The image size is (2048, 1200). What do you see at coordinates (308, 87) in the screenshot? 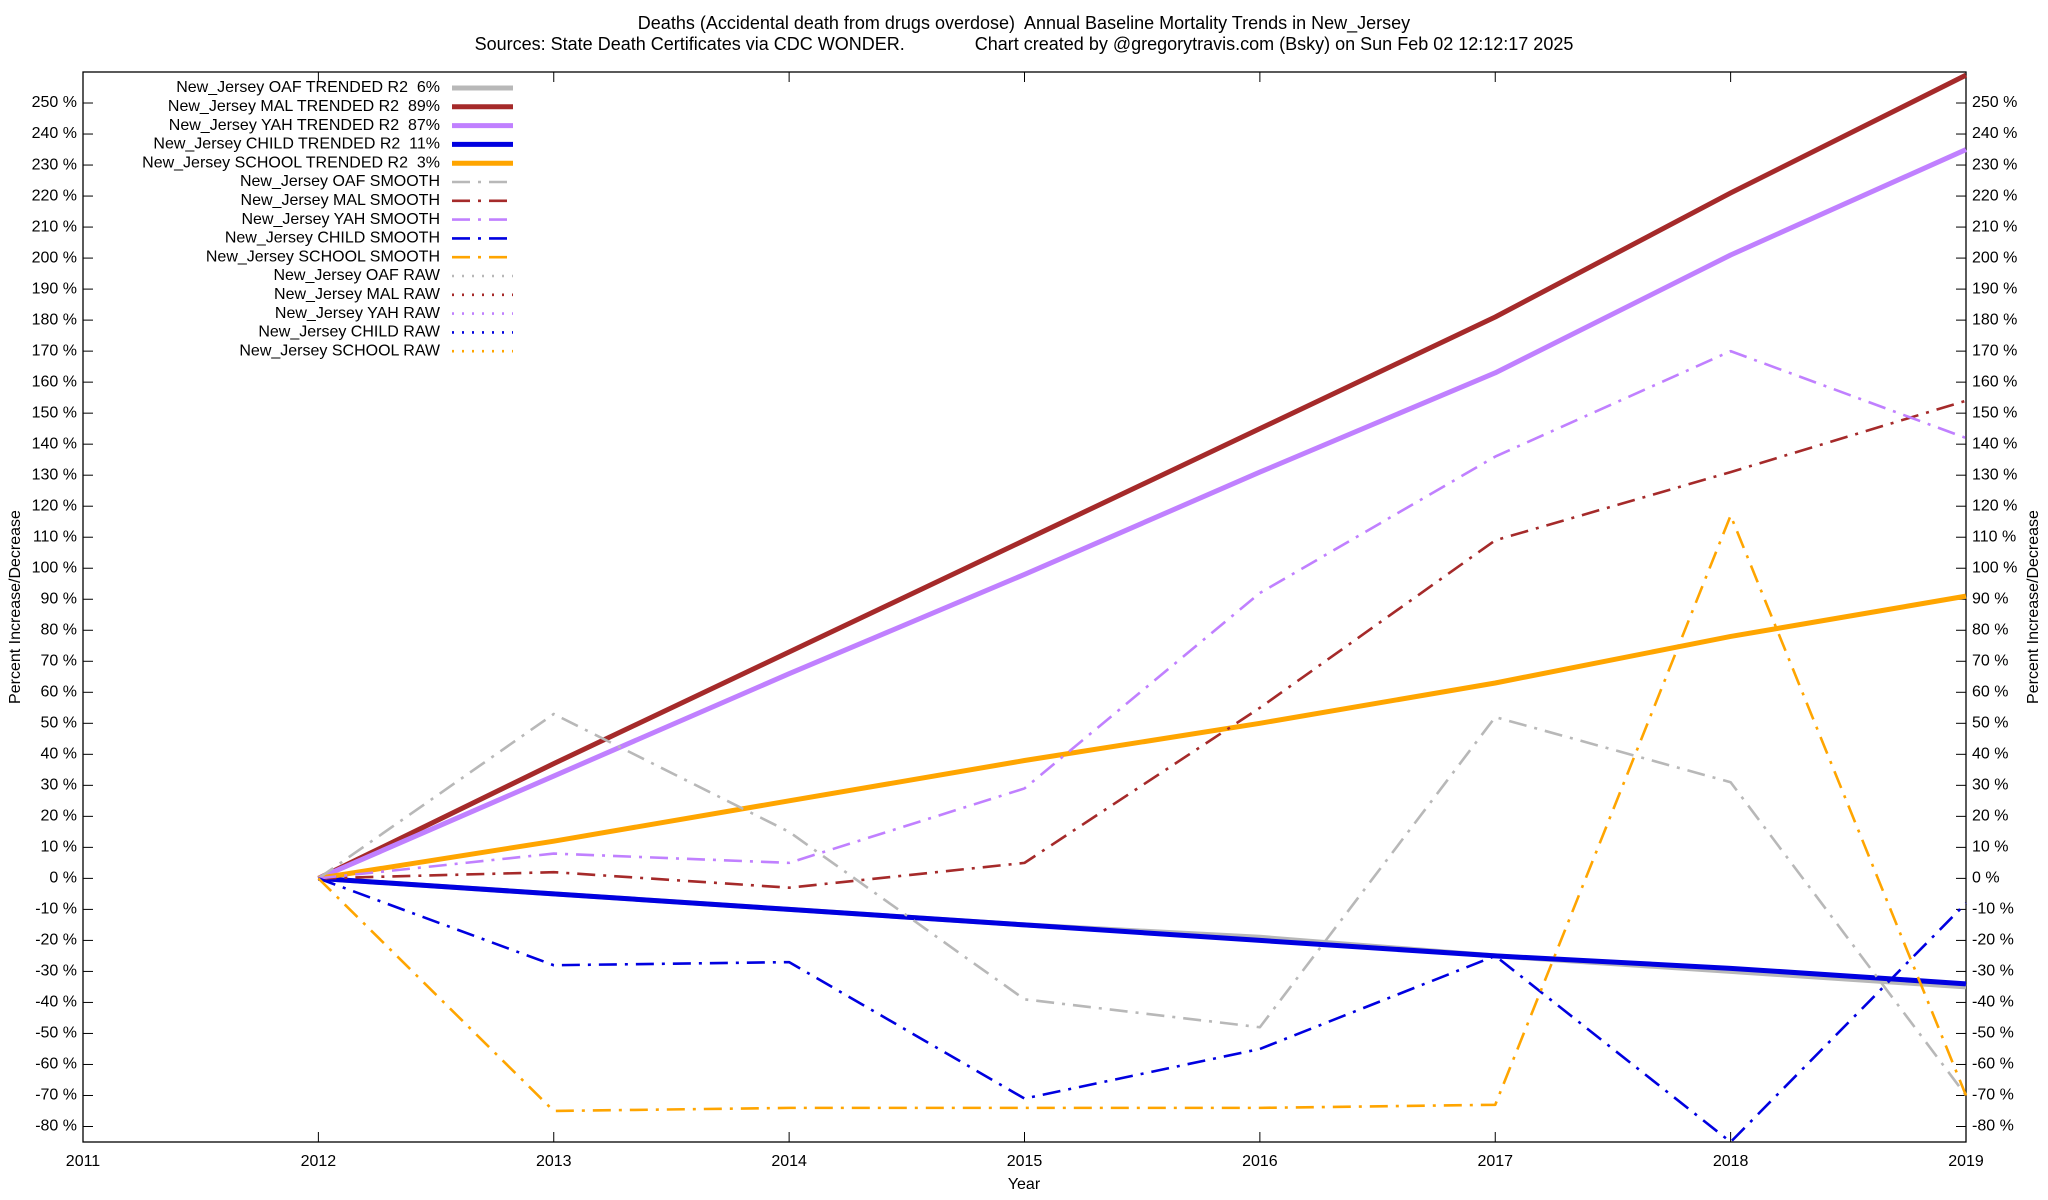
I see `legend-label: New_Jersey OAF TRENDED R2 6%` at bounding box center [308, 87].